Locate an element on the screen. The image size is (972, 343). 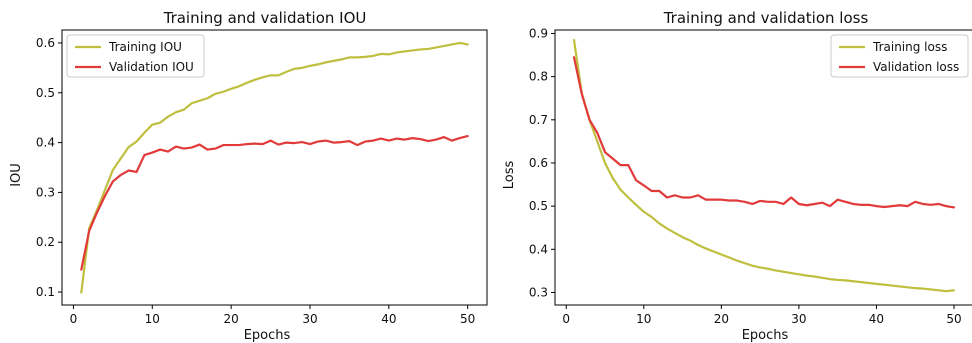
loss-y-tick-label: 0.7 is located at coordinates (538, 120).